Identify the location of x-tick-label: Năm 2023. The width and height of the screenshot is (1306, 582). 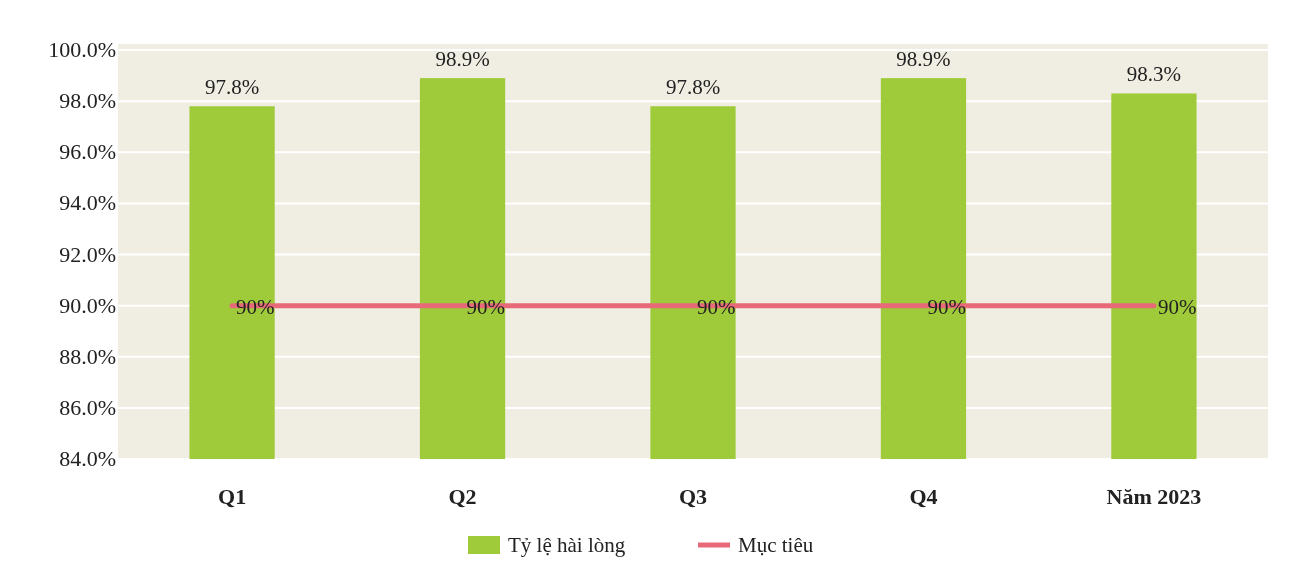
(1154, 496).